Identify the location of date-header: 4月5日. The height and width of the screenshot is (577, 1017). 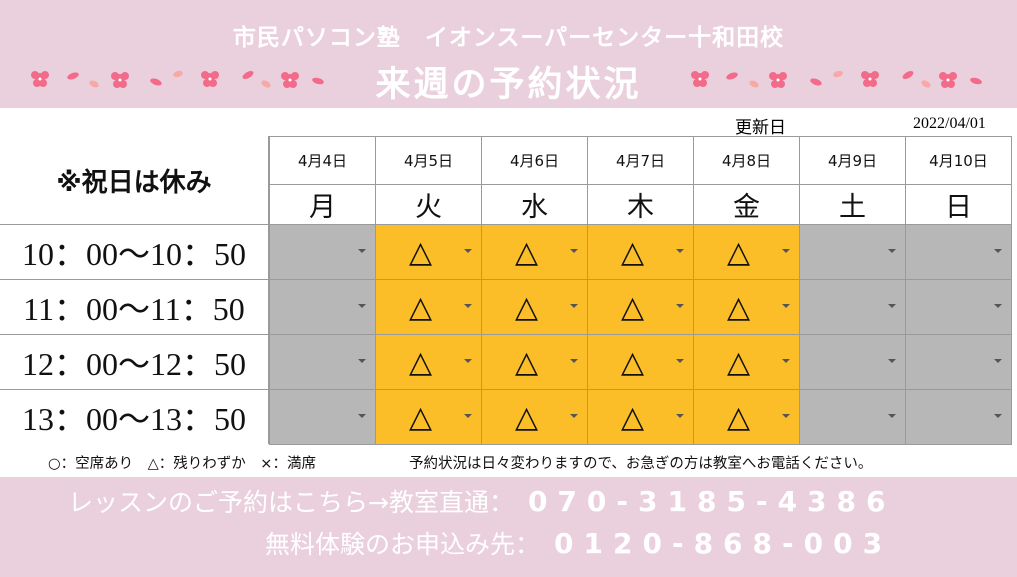
(428, 160).